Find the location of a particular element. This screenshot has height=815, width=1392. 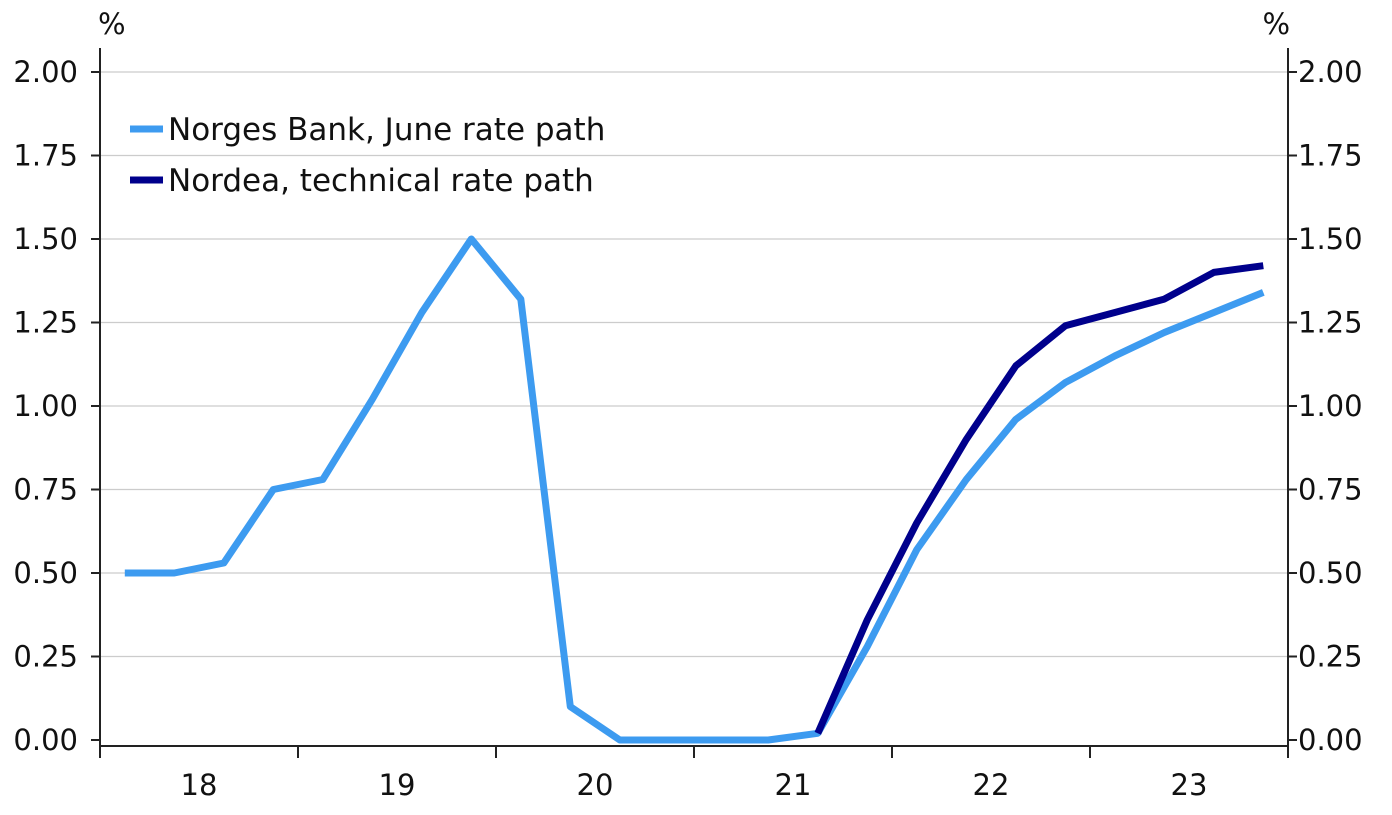

y-tick-label-right: 0.00 is located at coordinates (1330, 740).